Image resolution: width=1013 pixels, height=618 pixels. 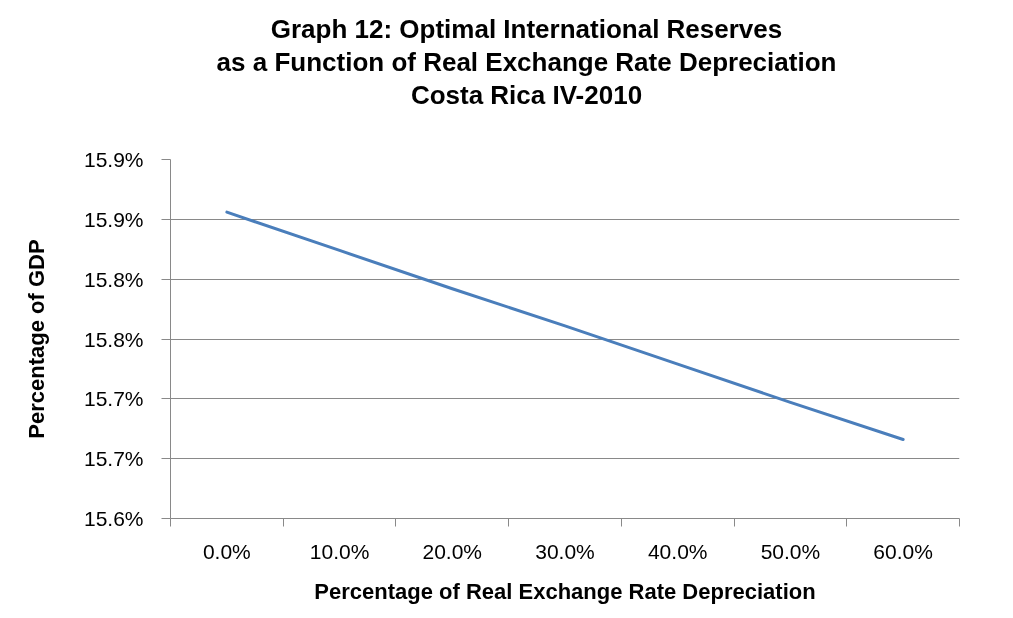 What do you see at coordinates (565, 551) in the screenshot?
I see `x-tick-label: 30.0%` at bounding box center [565, 551].